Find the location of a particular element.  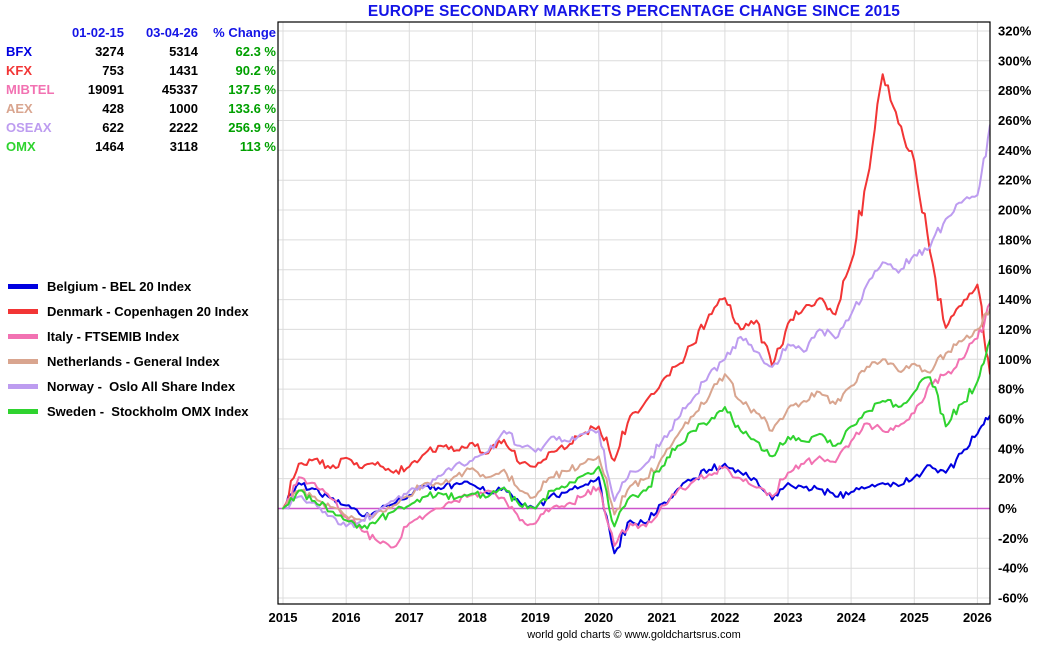

stats-row-change: 256.9 % is located at coordinates (252, 127).